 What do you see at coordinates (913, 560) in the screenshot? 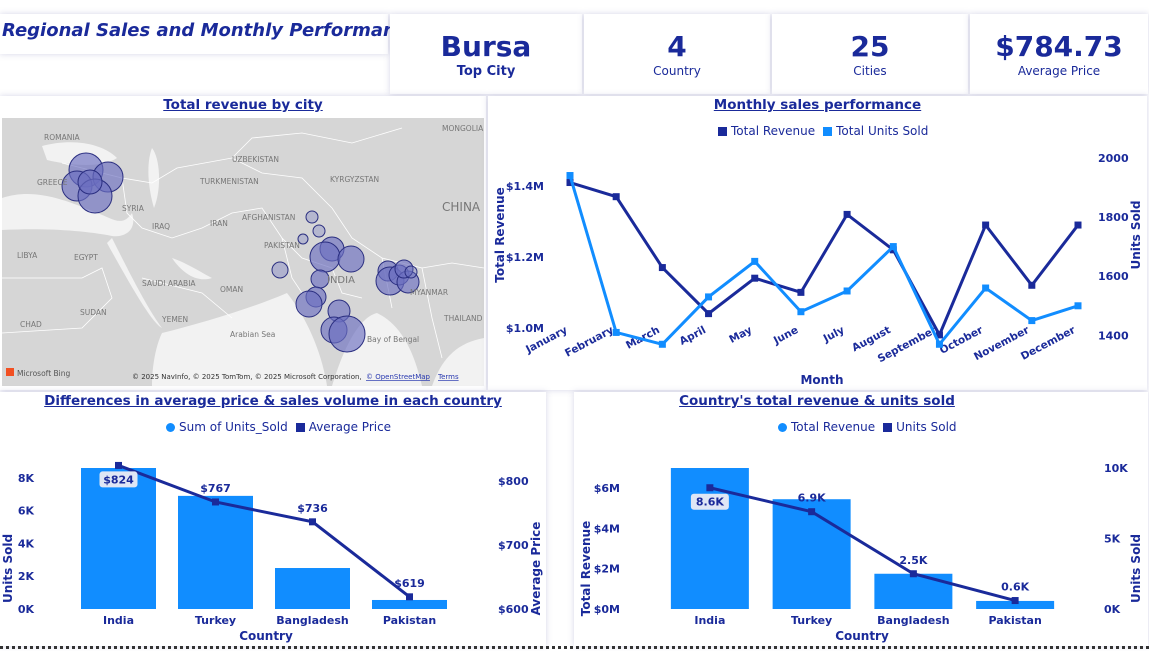
I see `data-label: 2.5K` at bounding box center [913, 560].